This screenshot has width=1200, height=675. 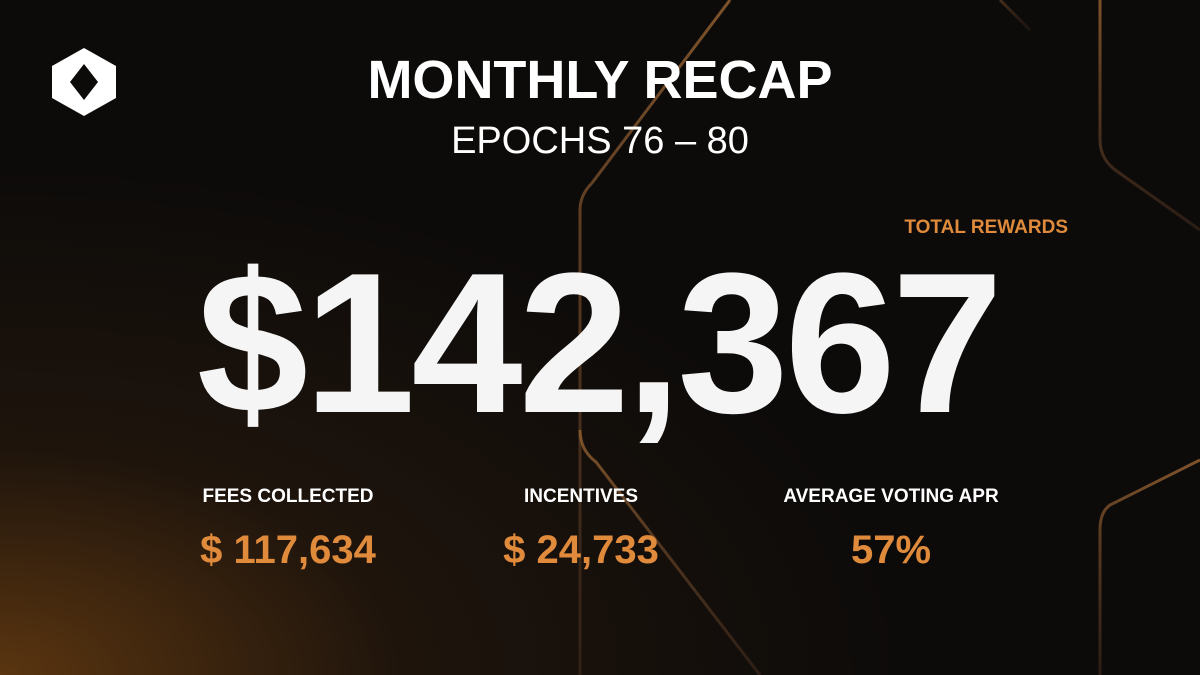 What do you see at coordinates (287, 496) in the screenshot?
I see `stat-label: FEES COLLECTED` at bounding box center [287, 496].